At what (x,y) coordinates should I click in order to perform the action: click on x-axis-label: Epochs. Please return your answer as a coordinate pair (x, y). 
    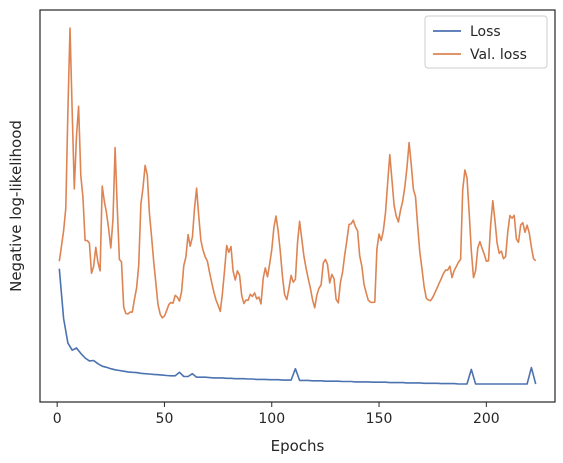
    Looking at the image, I should click on (298, 446).